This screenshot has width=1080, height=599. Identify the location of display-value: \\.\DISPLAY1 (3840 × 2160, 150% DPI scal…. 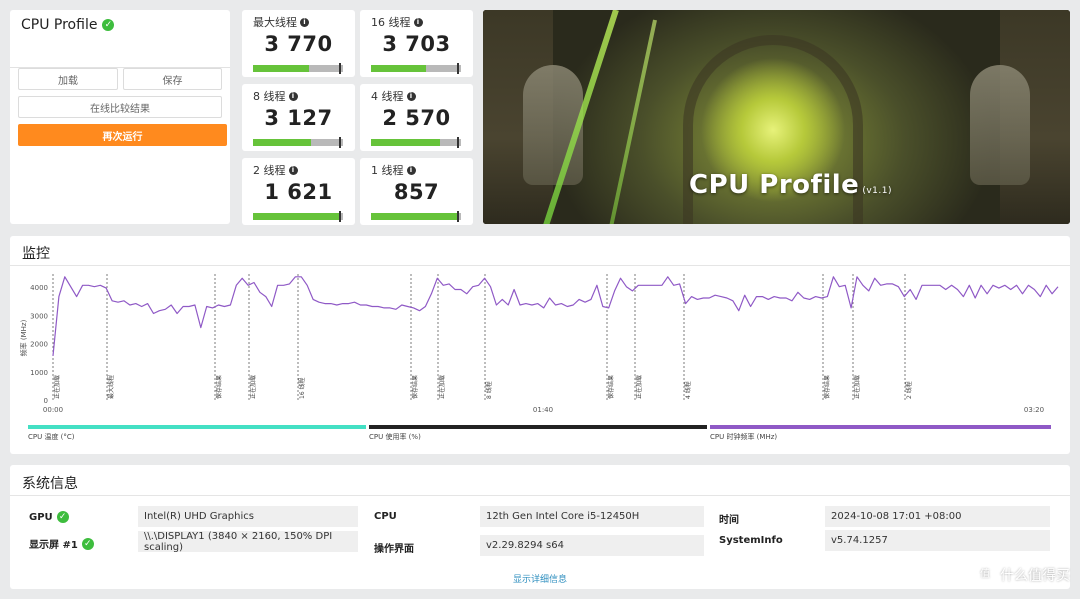
(248, 542).